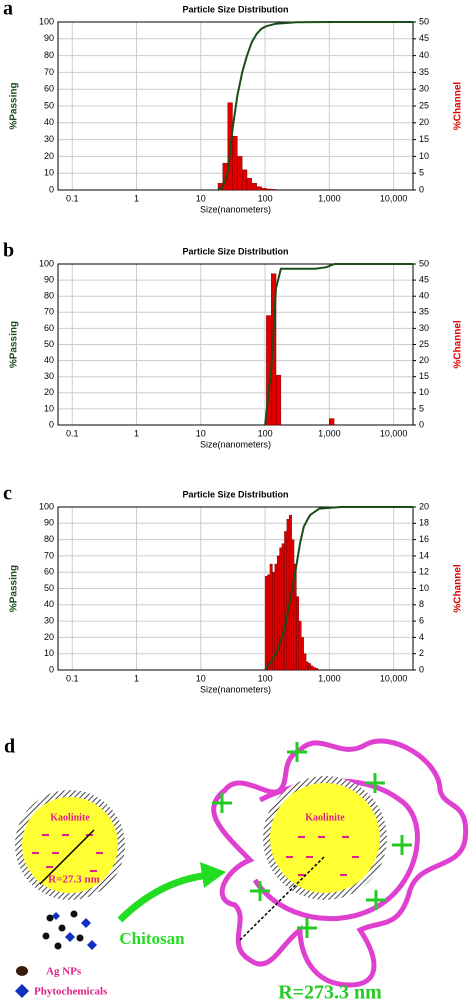  What do you see at coordinates (424, 555) in the screenshot?
I see `y2-tick-label: 14` at bounding box center [424, 555].